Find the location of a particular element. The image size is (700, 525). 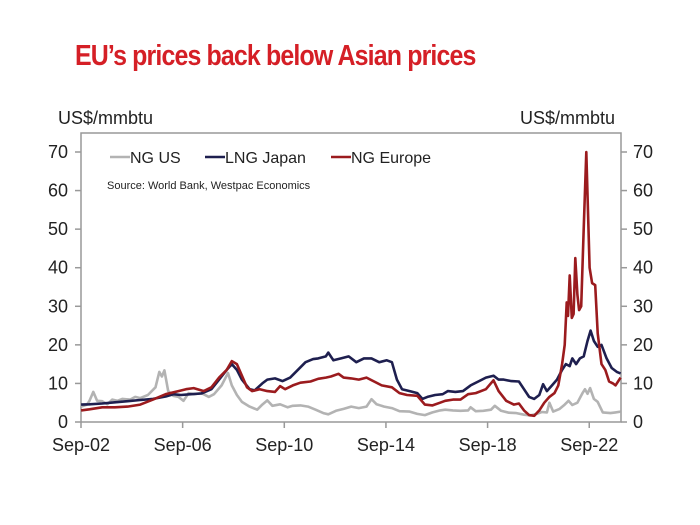

y-tick-label-left: 70 is located at coordinates (58, 152).